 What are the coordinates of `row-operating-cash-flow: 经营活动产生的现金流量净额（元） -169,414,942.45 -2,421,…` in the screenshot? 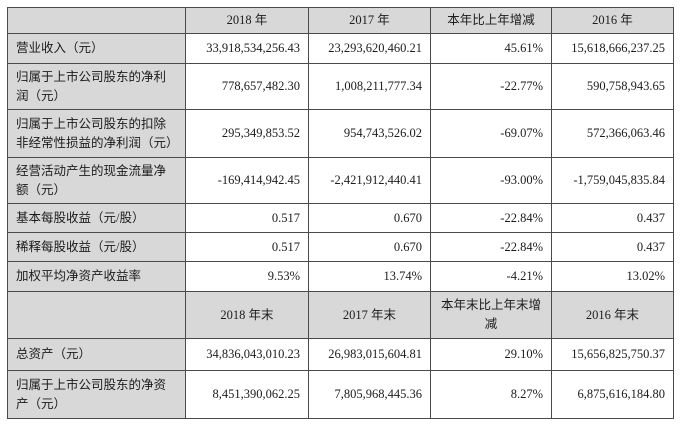 It's located at (340, 181).